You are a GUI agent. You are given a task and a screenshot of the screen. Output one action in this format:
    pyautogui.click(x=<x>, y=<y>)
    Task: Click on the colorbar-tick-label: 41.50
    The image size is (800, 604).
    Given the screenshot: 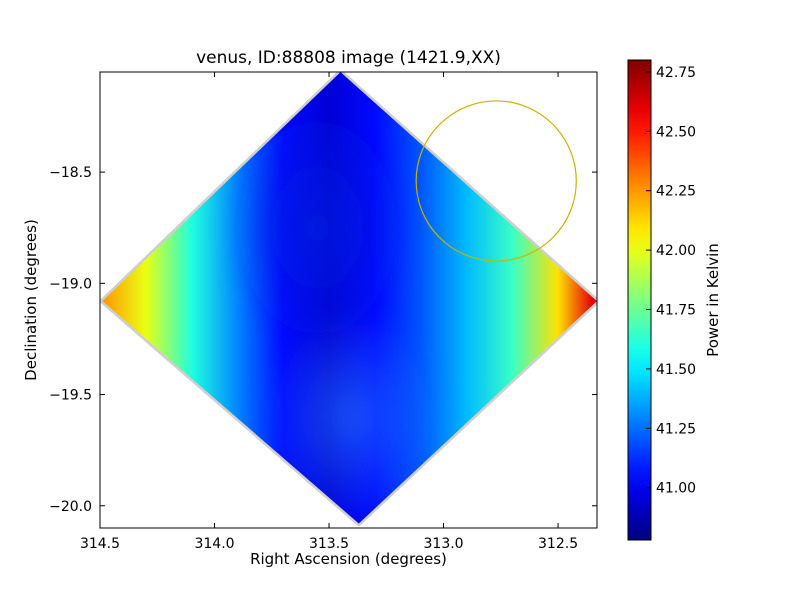 What is the action you would take?
    pyautogui.click(x=676, y=370)
    